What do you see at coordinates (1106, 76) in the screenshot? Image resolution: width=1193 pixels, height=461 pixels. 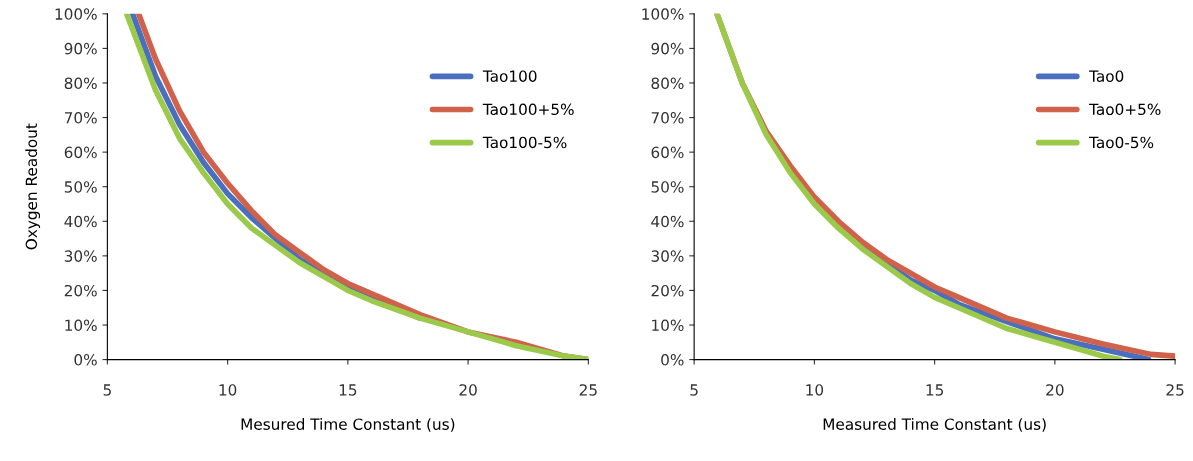 I see `legend-label: Tao0` at bounding box center [1106, 76].